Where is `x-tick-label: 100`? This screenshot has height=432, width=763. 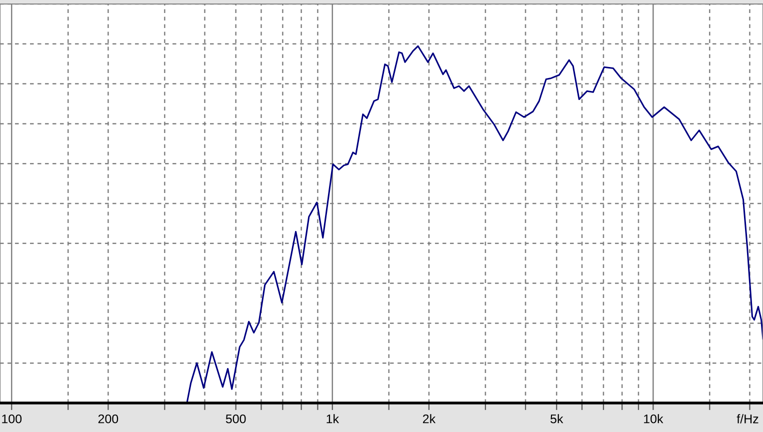 x-tick-label: 100 is located at coordinates (12, 419).